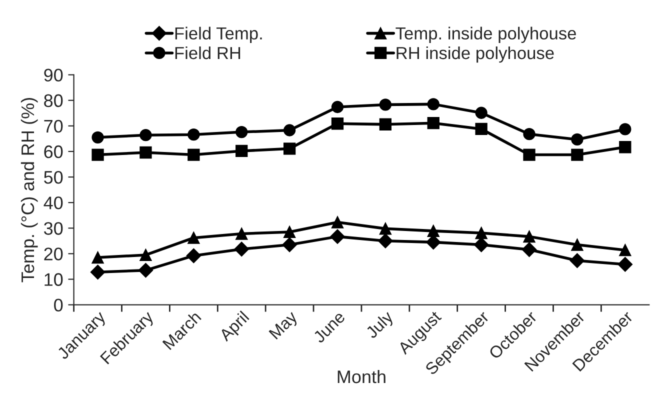  I want to click on y-tick-label: 50, so click(53, 177).